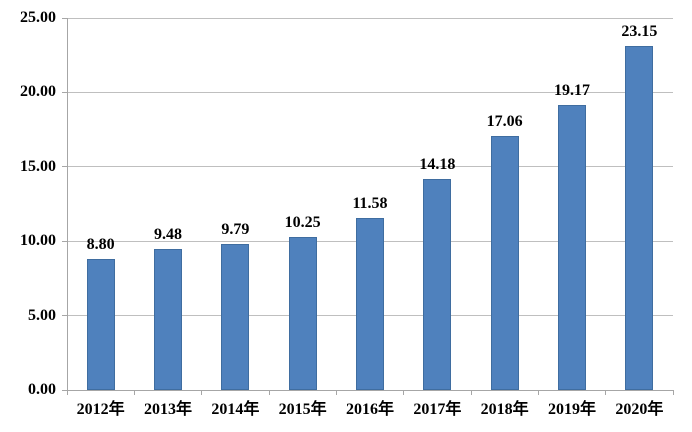 Image resolution: width=692 pixels, height=432 pixels. I want to click on bar-value-label: 9.48, so click(168, 234).